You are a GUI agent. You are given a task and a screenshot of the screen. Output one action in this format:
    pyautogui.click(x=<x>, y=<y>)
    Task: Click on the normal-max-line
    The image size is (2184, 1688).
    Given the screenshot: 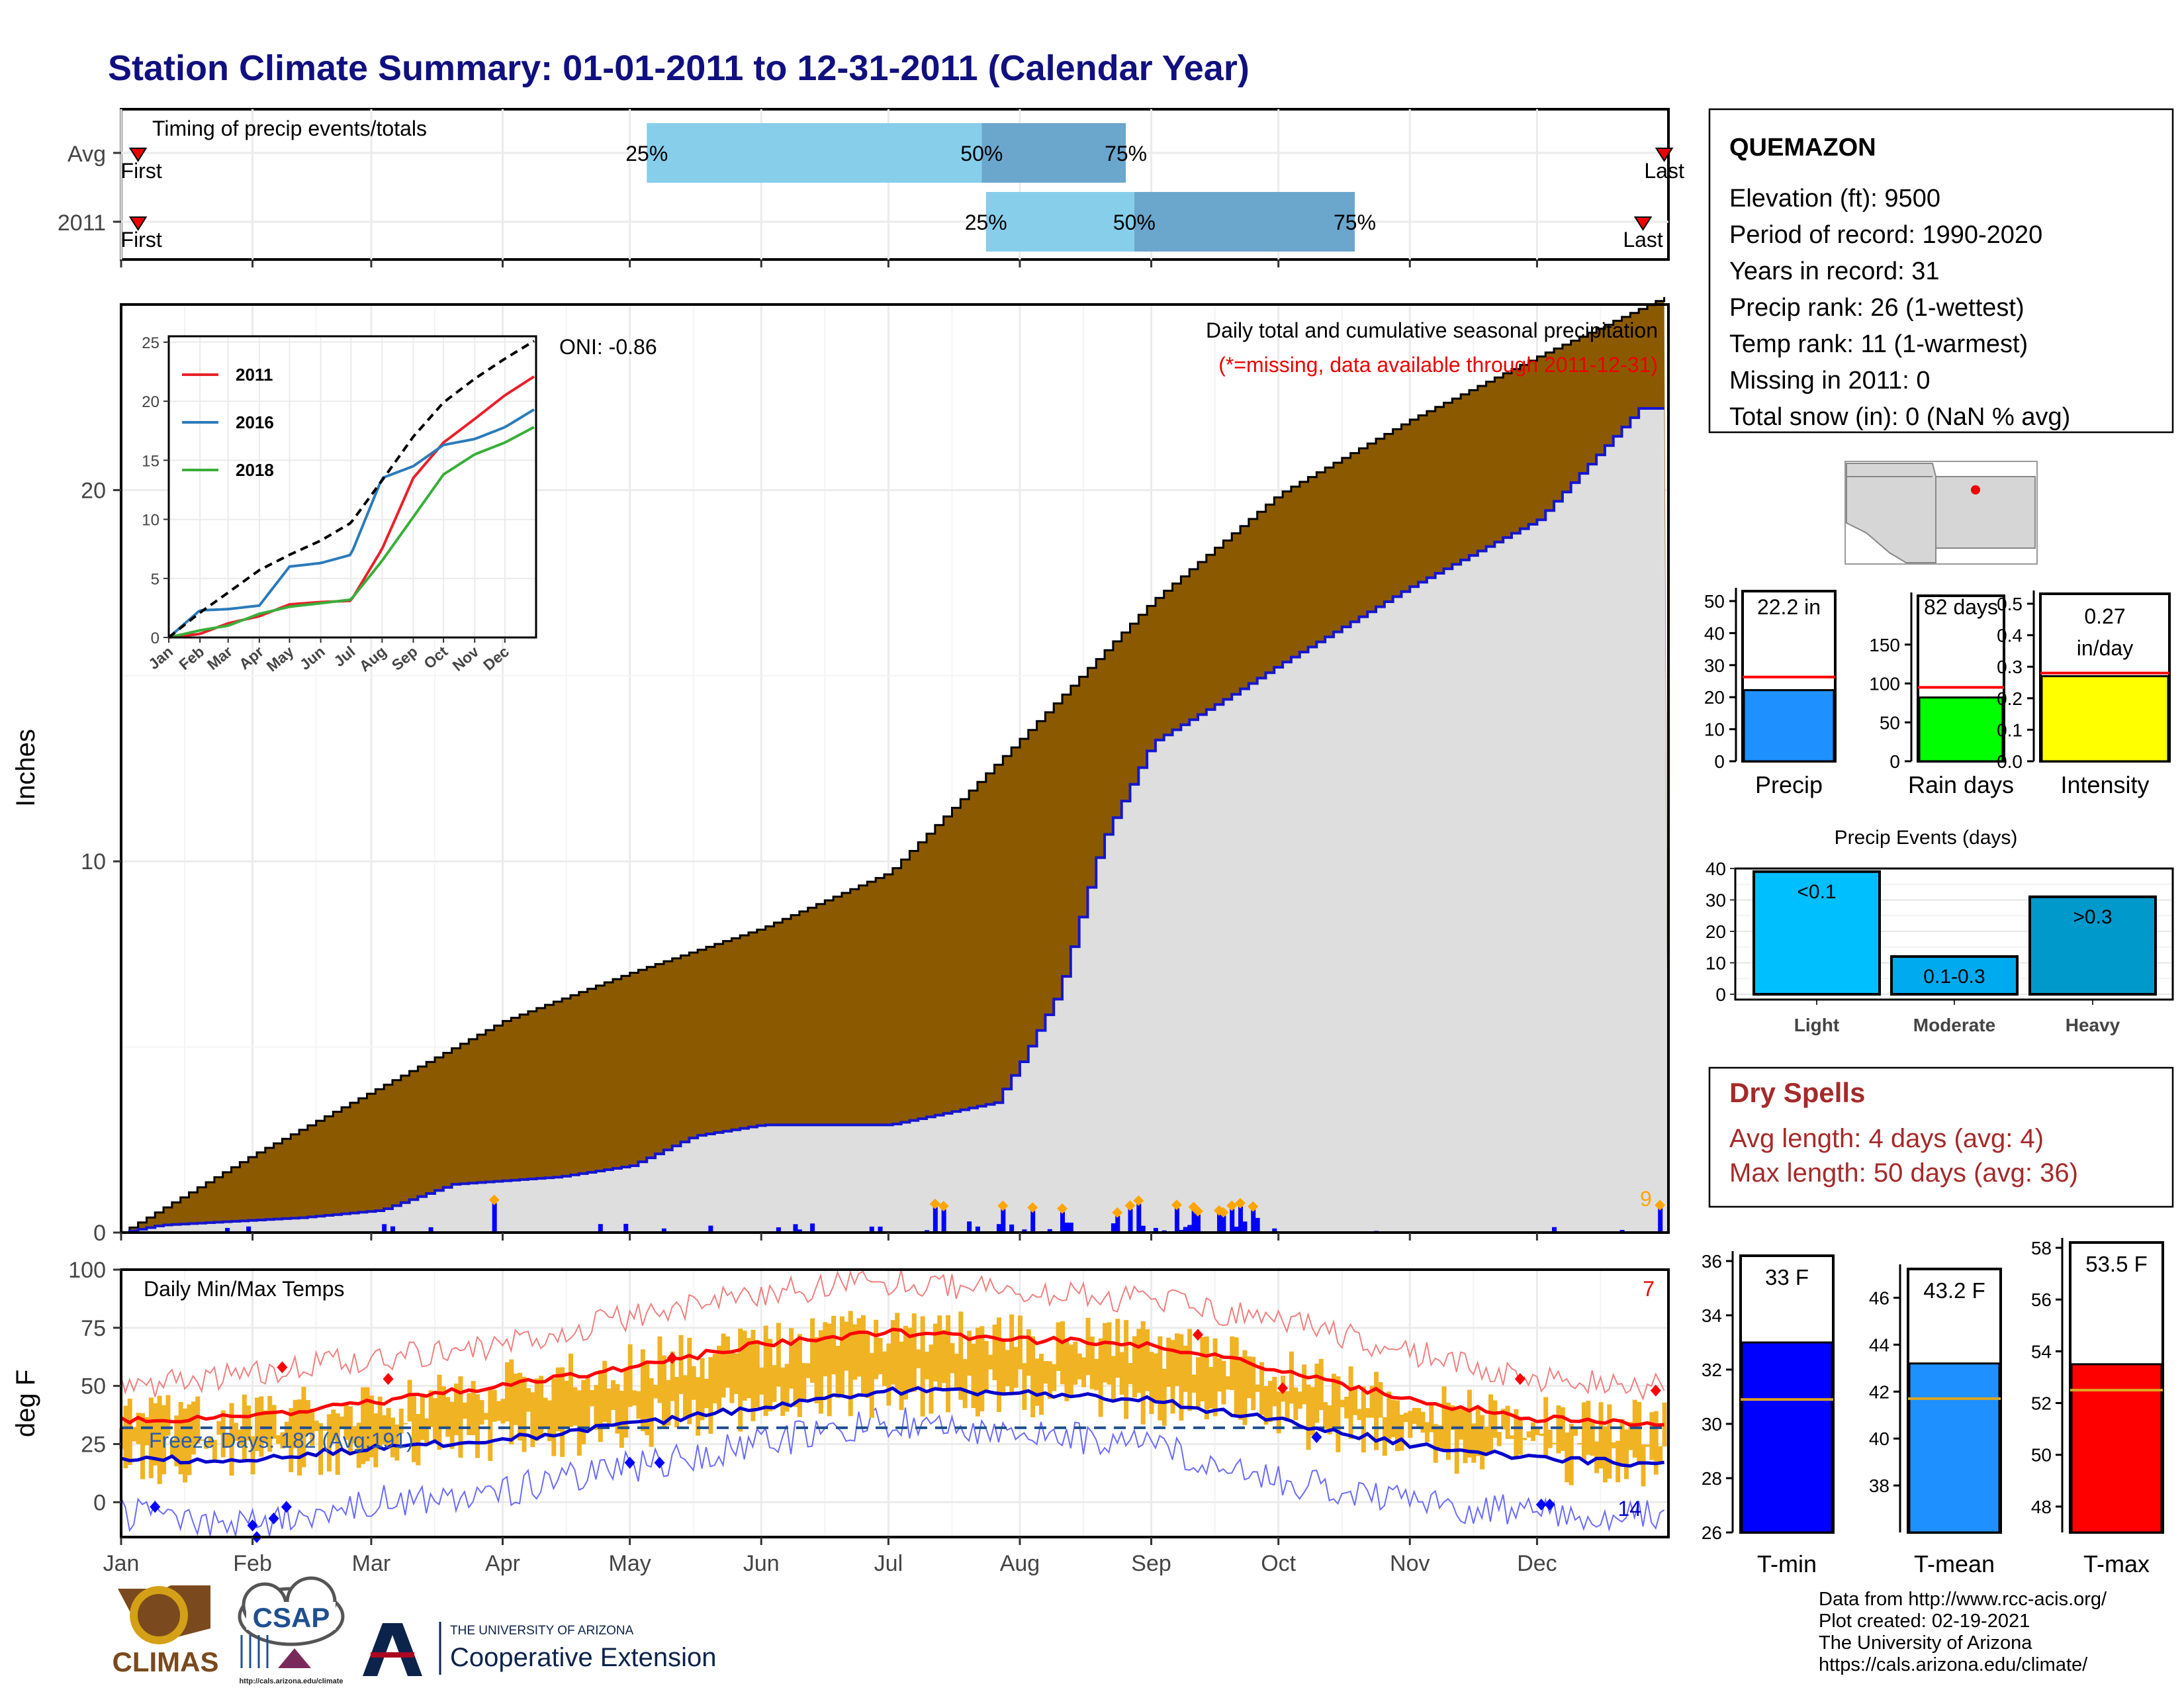 What is the action you would take?
    pyautogui.click(x=892, y=1377)
    